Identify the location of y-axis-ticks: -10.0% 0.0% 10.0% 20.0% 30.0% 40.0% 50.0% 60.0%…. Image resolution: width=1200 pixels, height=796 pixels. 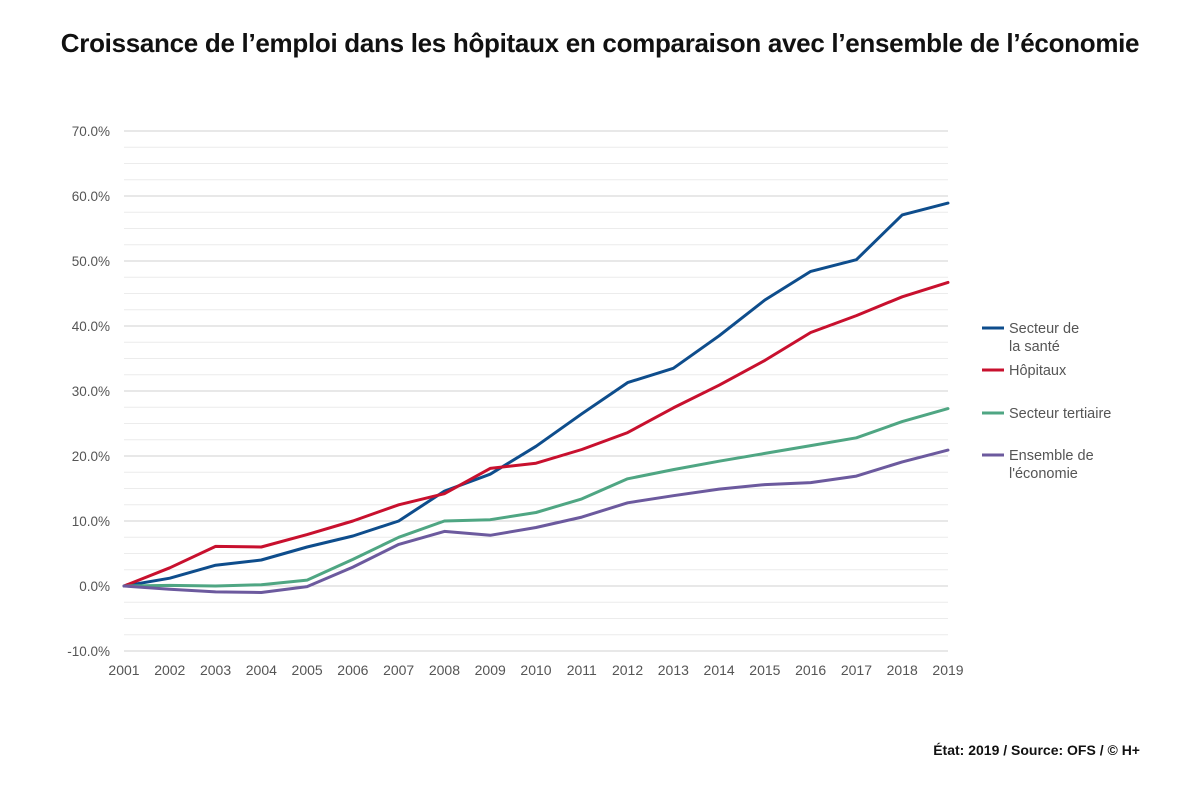
(88, 391).